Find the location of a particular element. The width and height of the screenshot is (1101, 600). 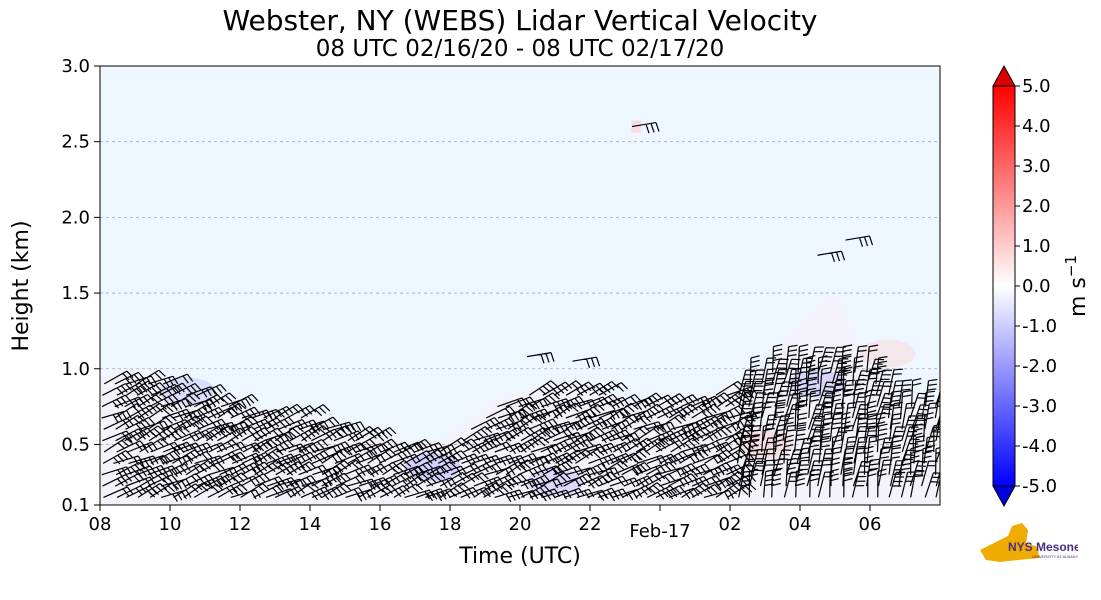

x-tick-label-11: 06 is located at coordinates (870, 524).